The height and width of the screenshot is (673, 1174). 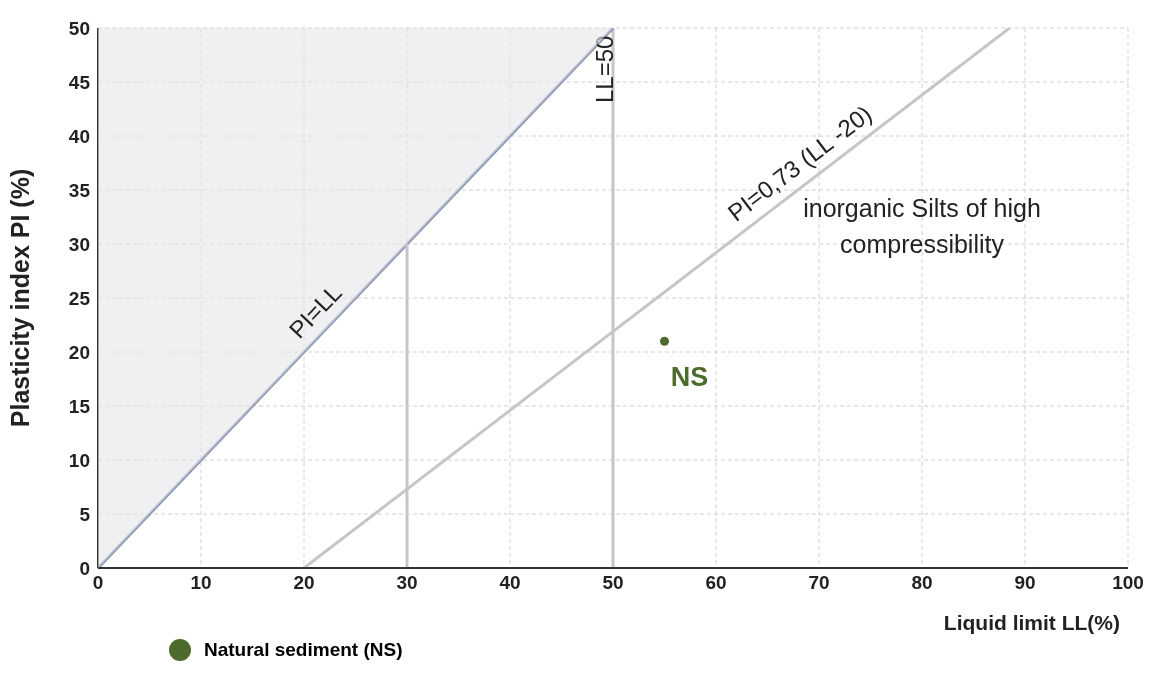 I want to click on y-tick-label: 5, so click(x=85, y=514).